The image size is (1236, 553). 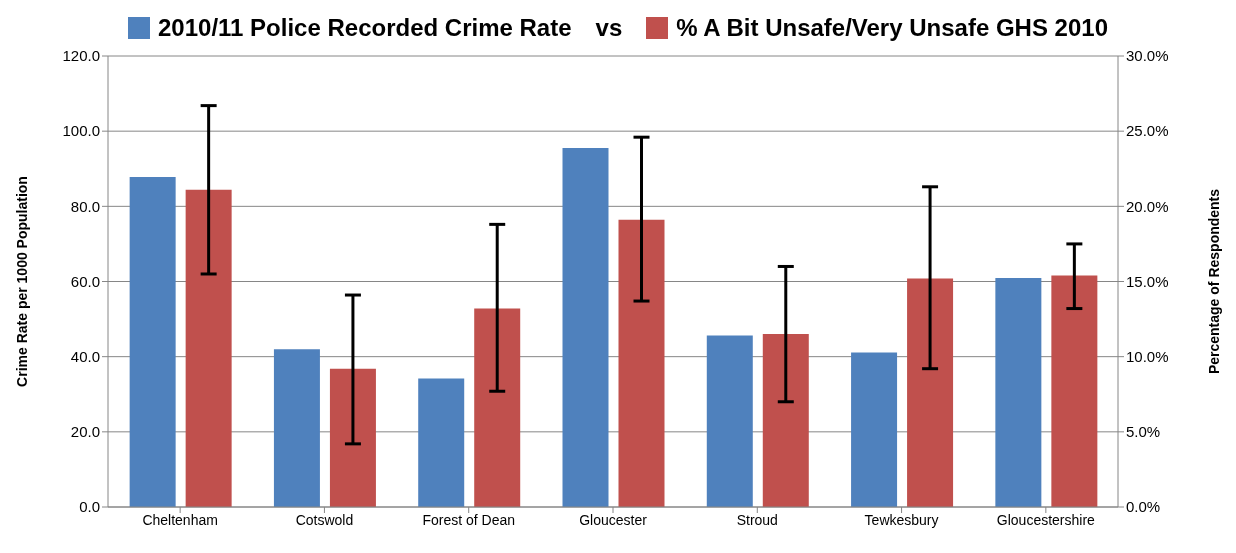 I want to click on y2-tick-label: 25.0%, so click(x=1147, y=131).